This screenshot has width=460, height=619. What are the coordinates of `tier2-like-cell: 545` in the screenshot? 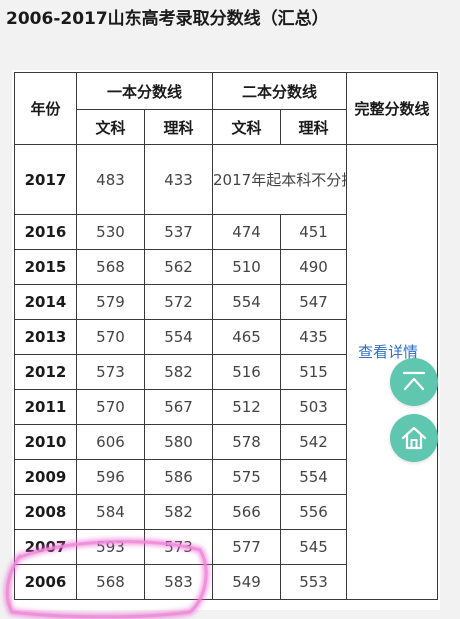 It's located at (314, 547).